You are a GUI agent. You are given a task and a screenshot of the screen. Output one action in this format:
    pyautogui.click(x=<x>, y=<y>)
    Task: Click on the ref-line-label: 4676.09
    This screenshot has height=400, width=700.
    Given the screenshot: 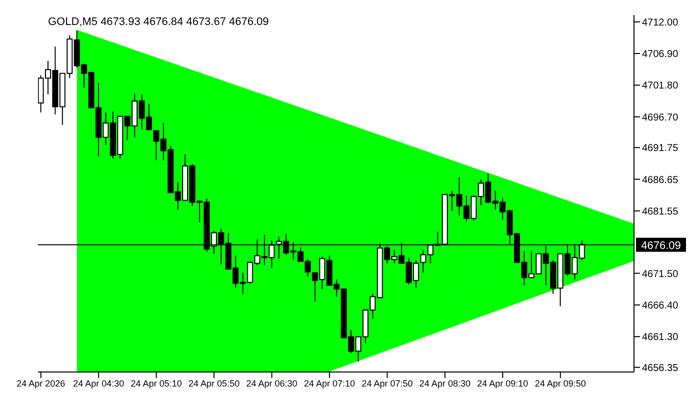 What is the action you would take?
    pyautogui.click(x=661, y=246)
    